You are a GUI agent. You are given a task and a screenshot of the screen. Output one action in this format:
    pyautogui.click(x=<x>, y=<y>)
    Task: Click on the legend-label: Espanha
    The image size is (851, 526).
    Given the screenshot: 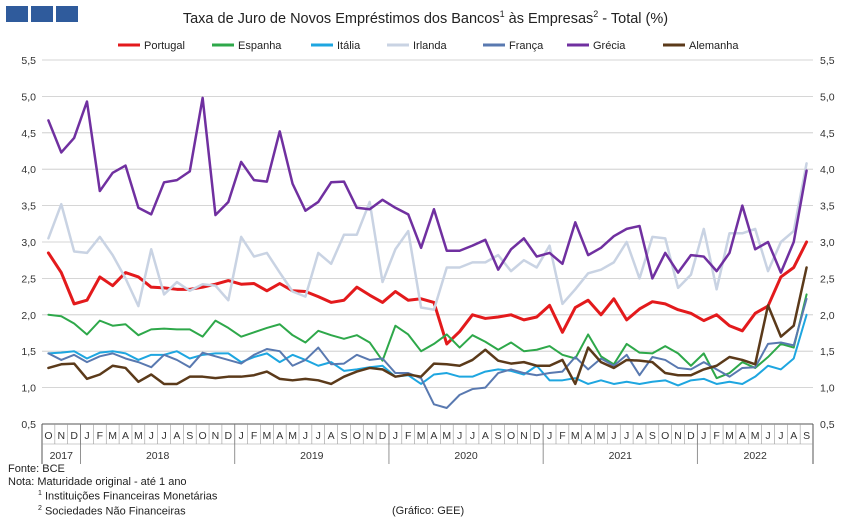 What is the action you would take?
    pyautogui.click(x=260, y=46)
    